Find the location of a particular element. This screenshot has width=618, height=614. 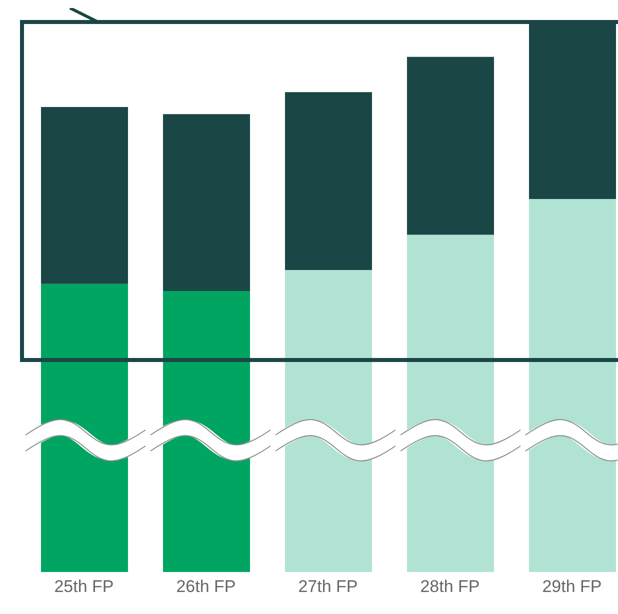

x-tick-label: 28th FP is located at coordinates (450, 586).